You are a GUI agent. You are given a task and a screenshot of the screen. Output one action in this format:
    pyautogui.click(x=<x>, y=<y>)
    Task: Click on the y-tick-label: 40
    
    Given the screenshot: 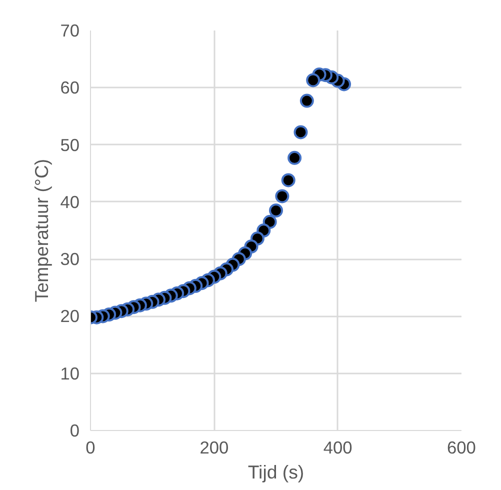 What is the action you would take?
    pyautogui.click(x=70, y=202)
    